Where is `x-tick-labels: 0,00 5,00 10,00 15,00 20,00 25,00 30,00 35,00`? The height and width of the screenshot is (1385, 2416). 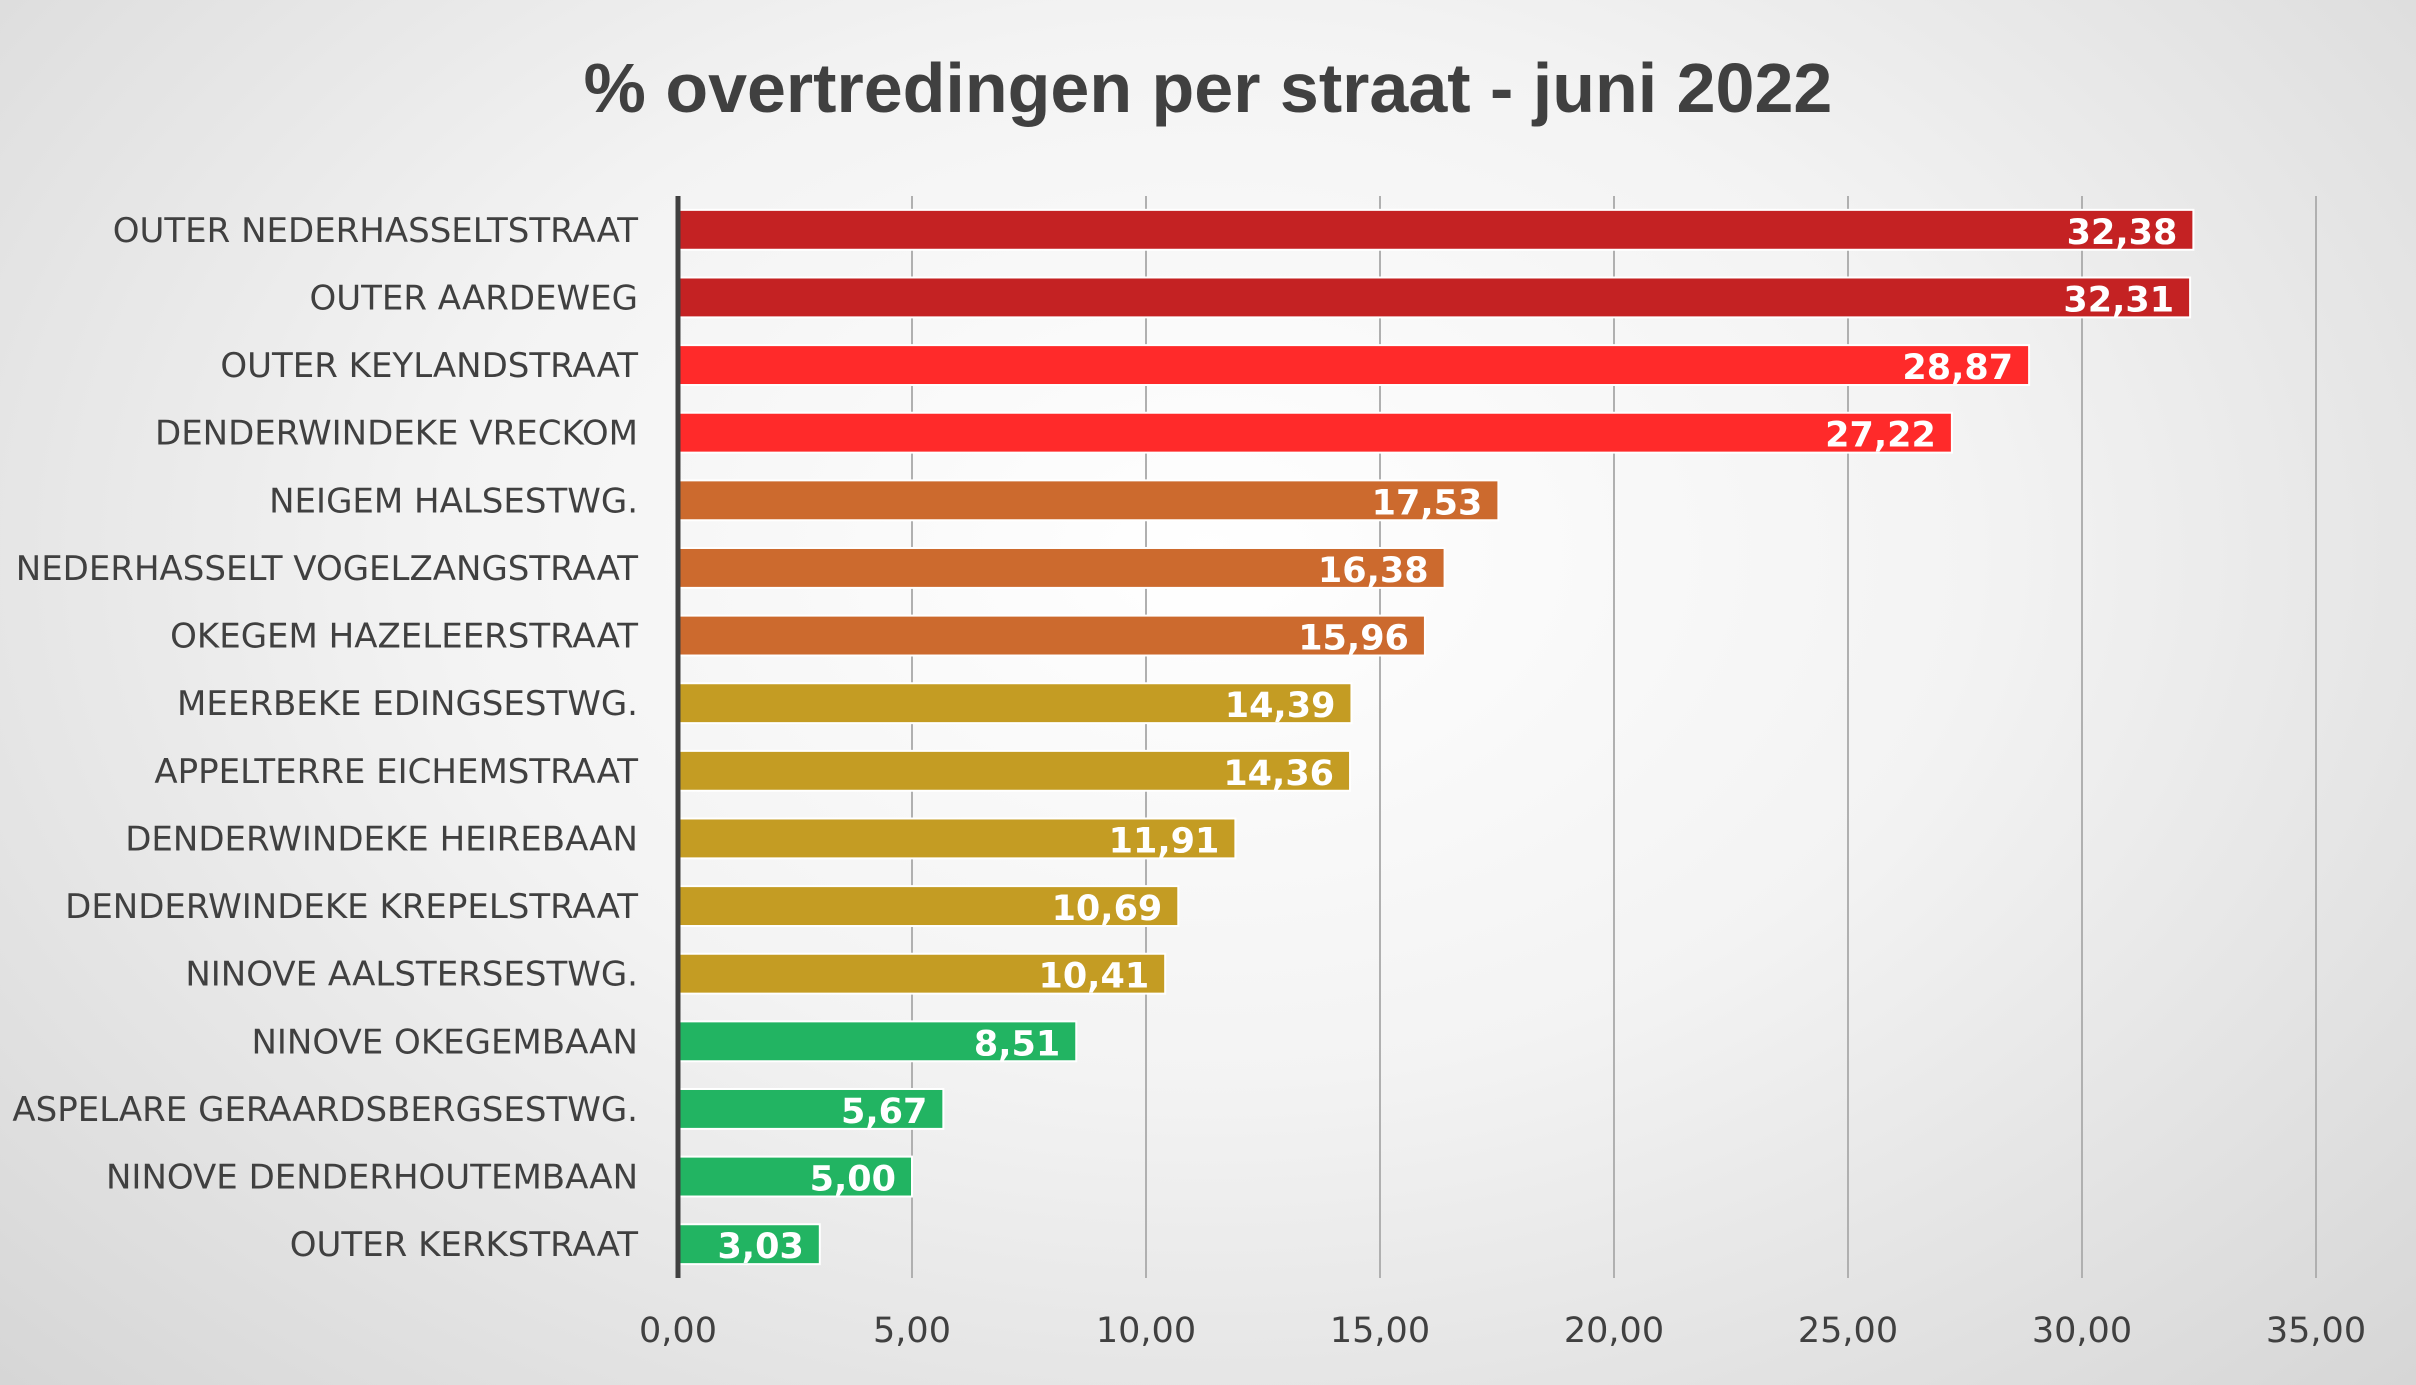
x-tick-labels: 0,00 5,00 10,00 15,00 20,00 25,00 30,00 35,00 is located at coordinates (1502, 1331).